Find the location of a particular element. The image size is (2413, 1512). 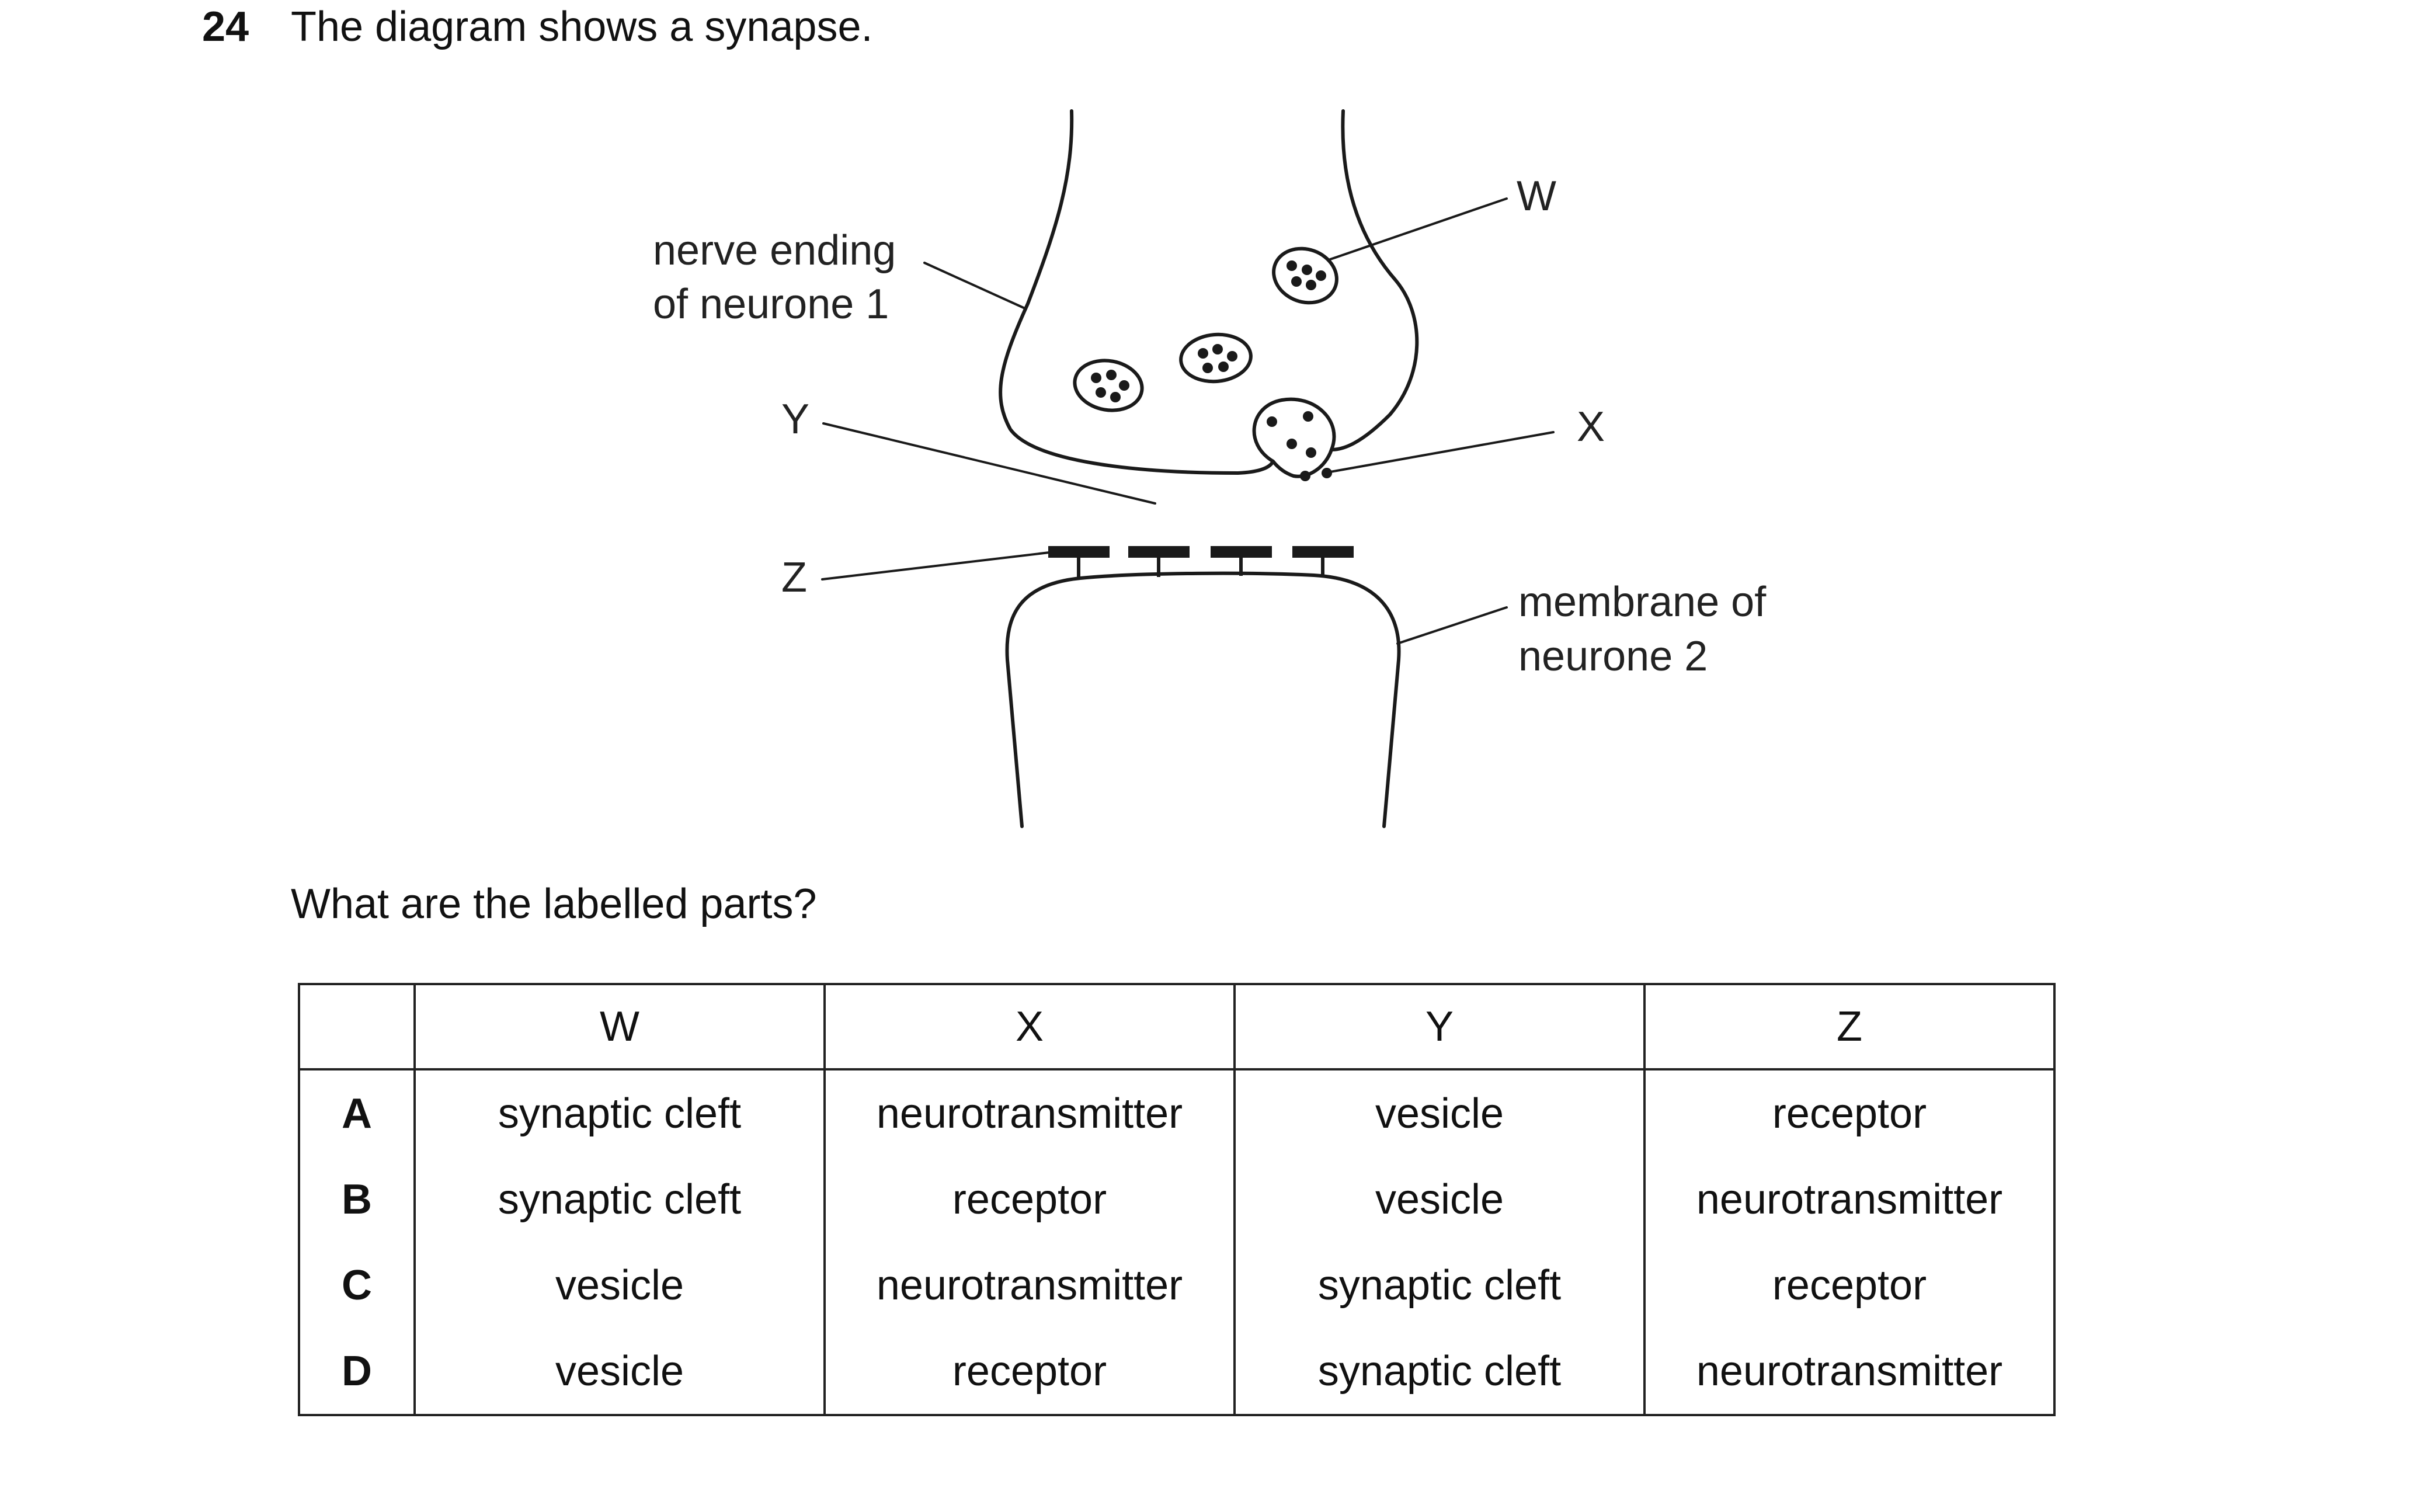

table-header-row: W X Y Z is located at coordinates (1177, 1026).